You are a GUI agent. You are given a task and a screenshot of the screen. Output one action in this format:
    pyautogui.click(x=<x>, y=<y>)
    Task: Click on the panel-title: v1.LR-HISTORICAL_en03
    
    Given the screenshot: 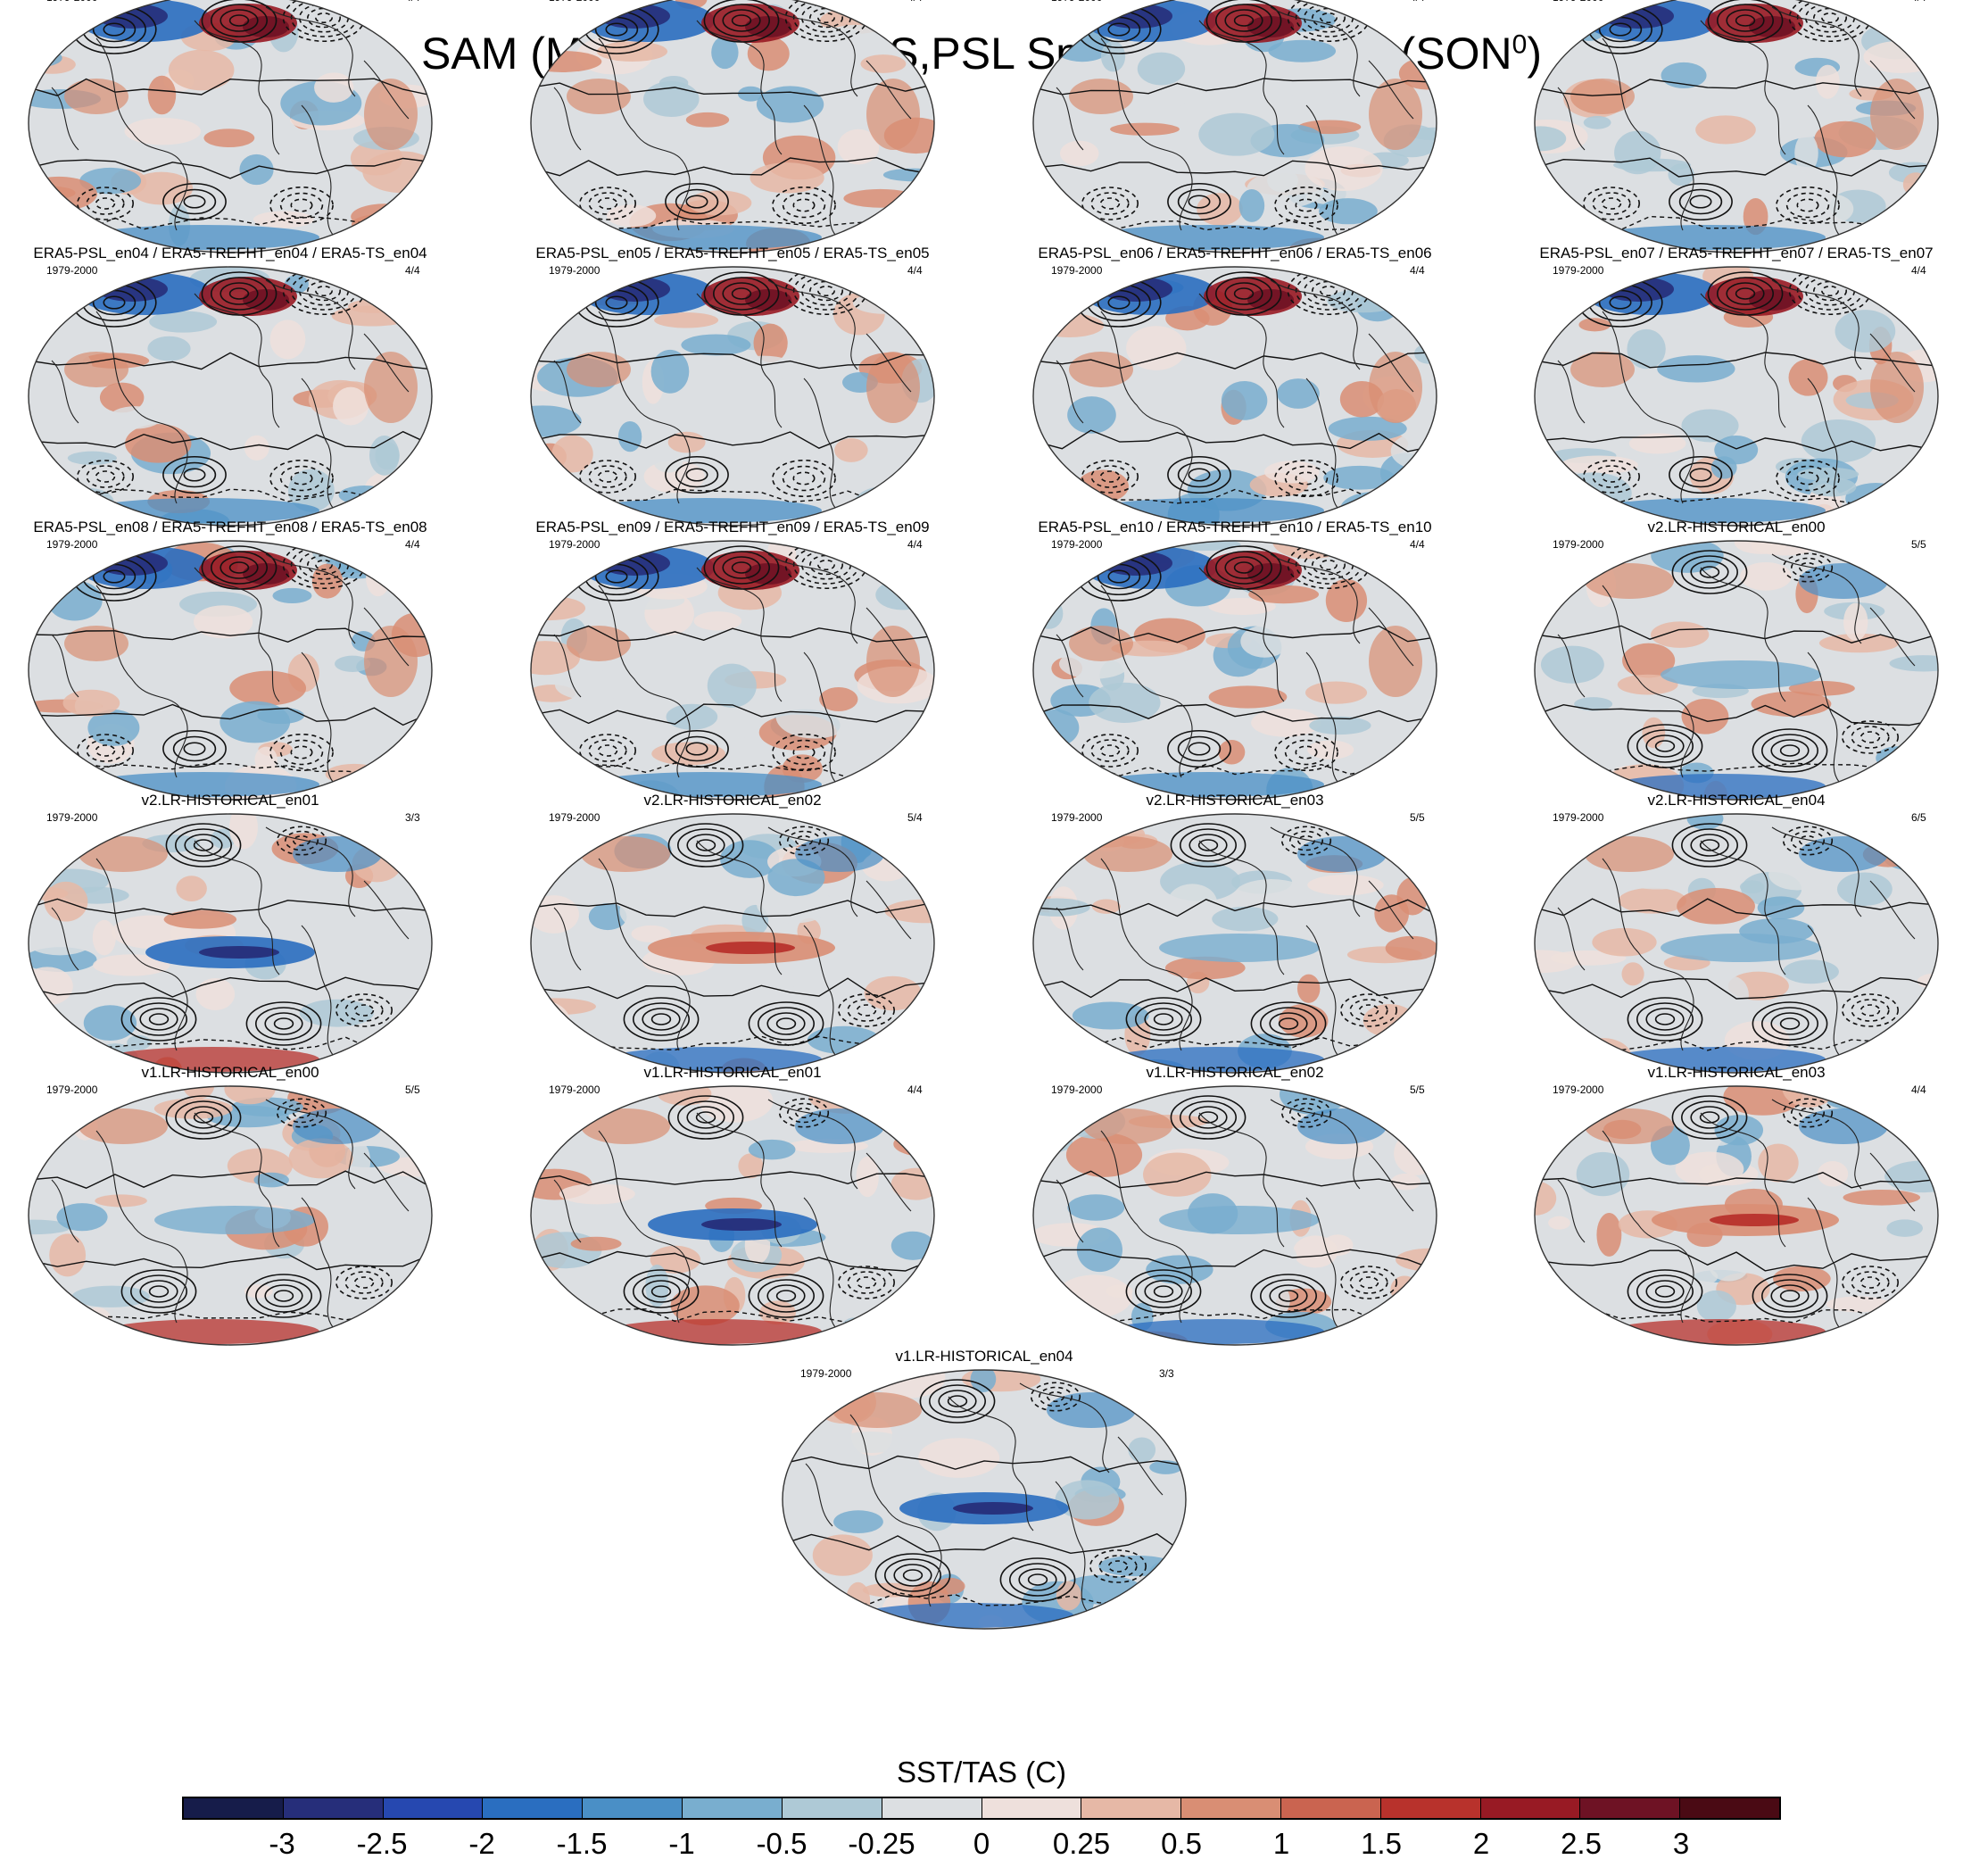 What is the action you would take?
    pyautogui.click(x=1736, y=1072)
    